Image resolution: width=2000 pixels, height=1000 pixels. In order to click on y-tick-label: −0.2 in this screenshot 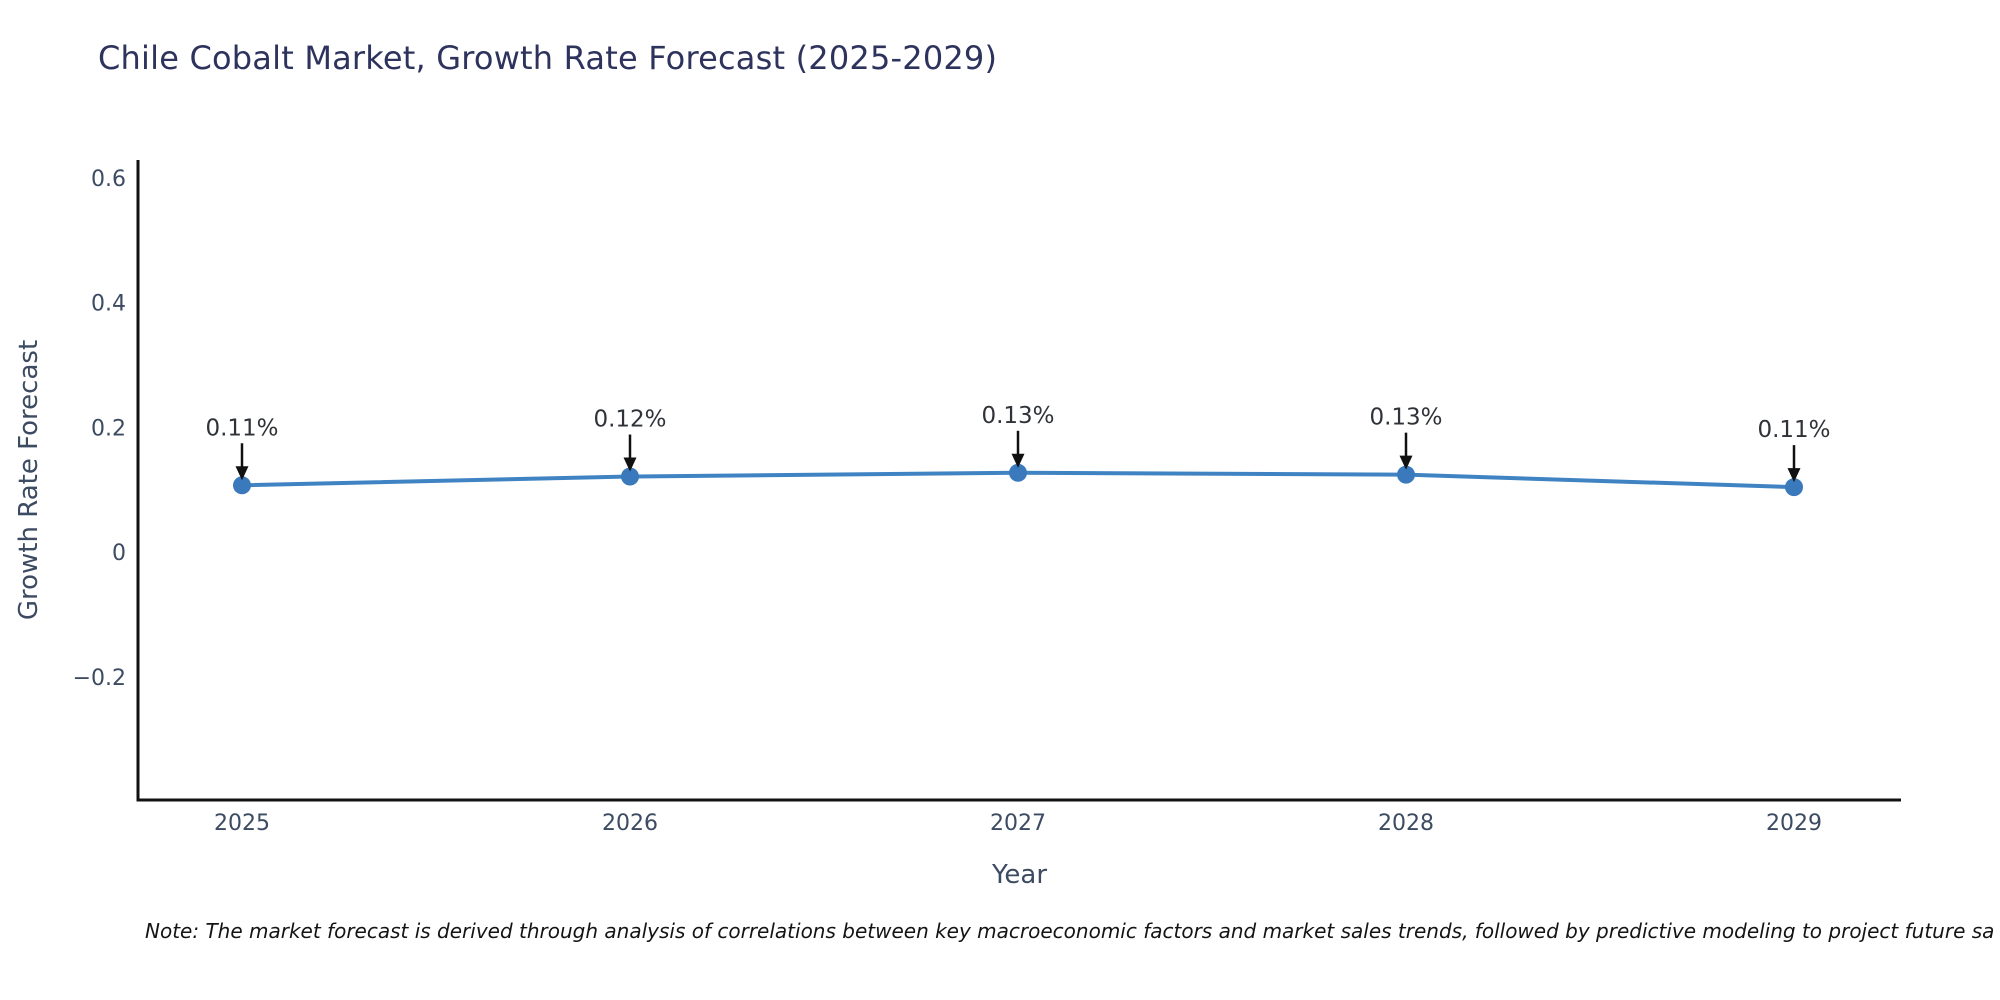, I will do `click(99, 678)`.